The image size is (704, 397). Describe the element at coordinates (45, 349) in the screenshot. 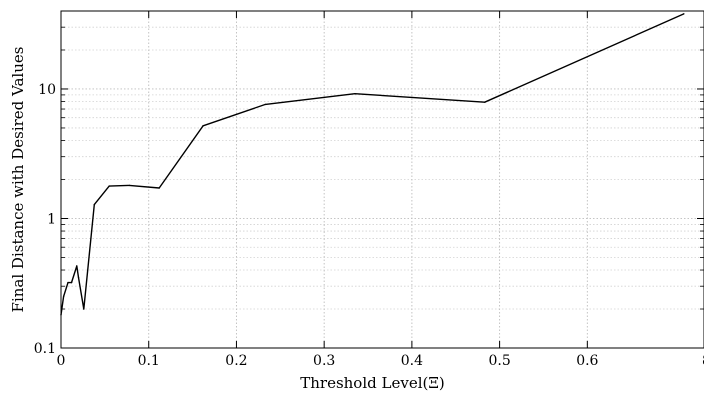

I see `y-tick-label: 0.1` at that location.